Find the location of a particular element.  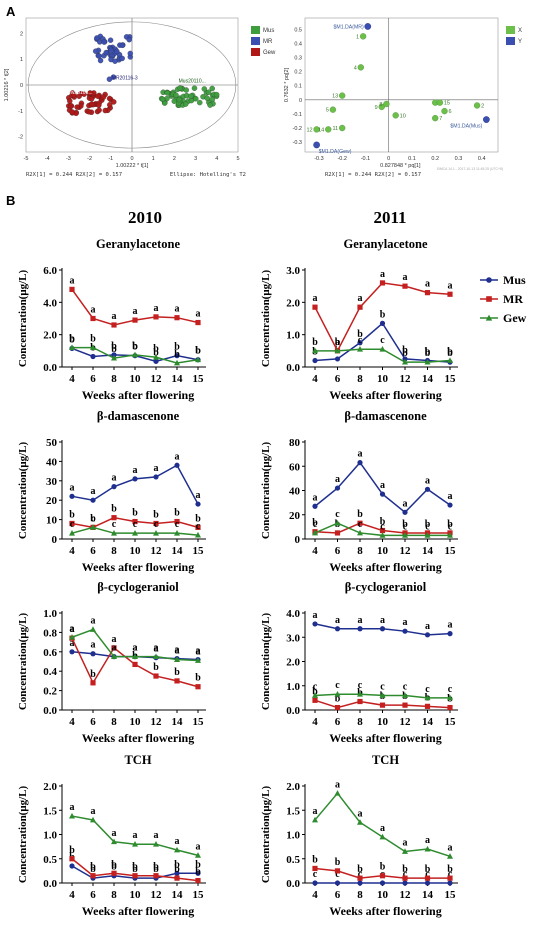

score-xtick: -4 is located at coordinates (47, 159).